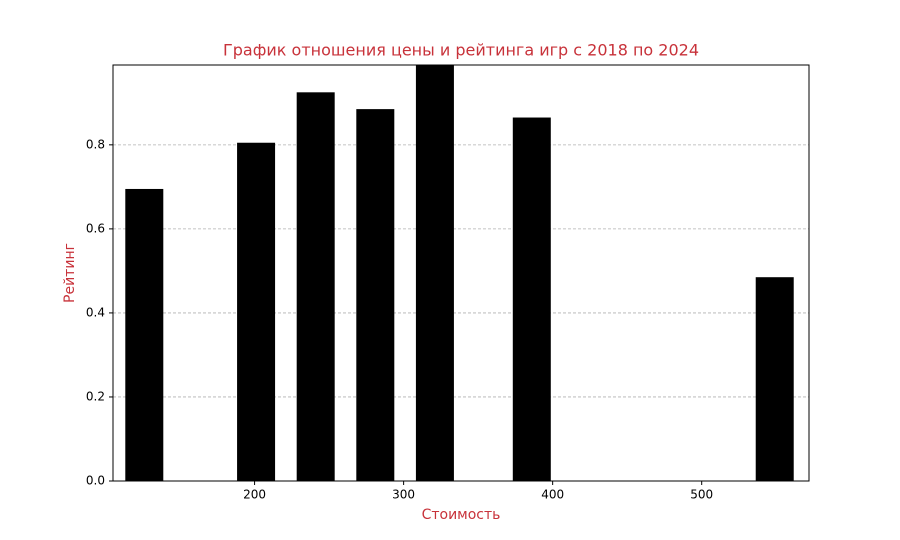 The height and width of the screenshot is (540, 900). What do you see at coordinates (254, 495) in the screenshot?
I see `x-tick-label: 200` at bounding box center [254, 495].